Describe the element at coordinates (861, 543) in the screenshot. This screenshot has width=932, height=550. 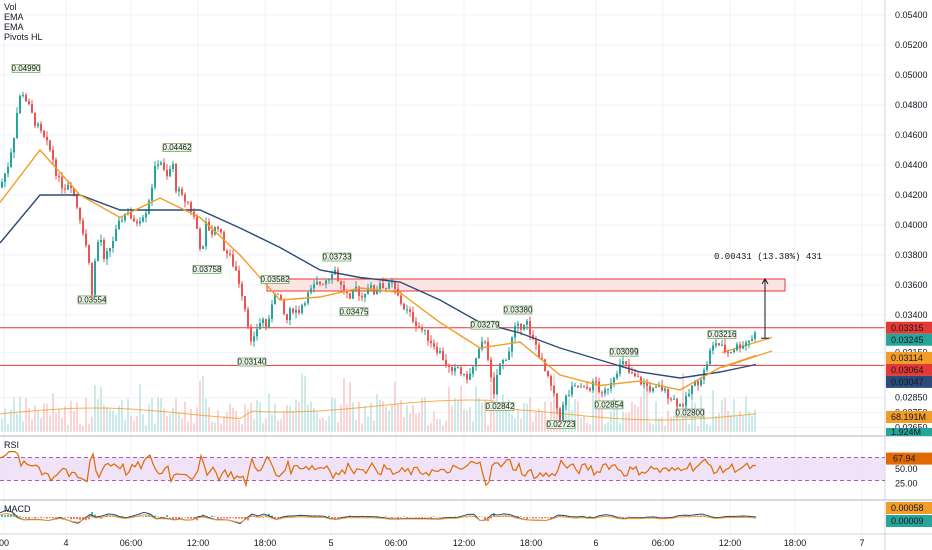
I see `time-tick-label: 7` at that location.